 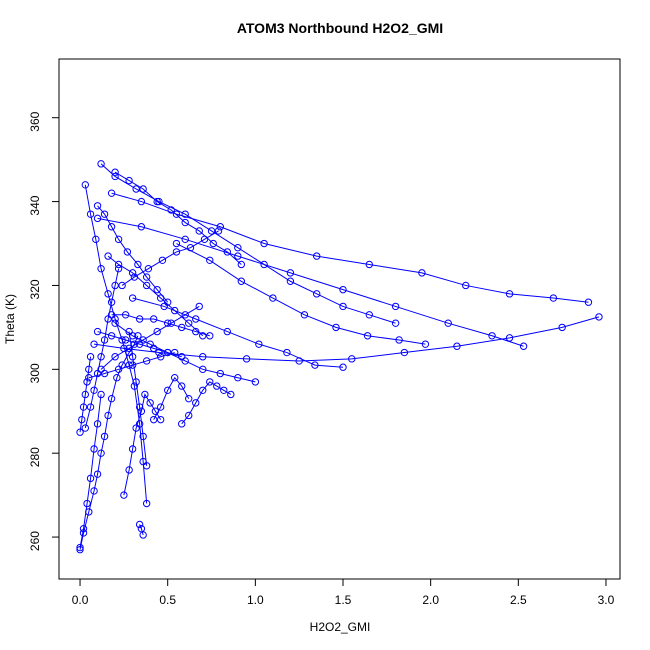 I want to click on y-tick-label: 360, so click(x=35, y=121).